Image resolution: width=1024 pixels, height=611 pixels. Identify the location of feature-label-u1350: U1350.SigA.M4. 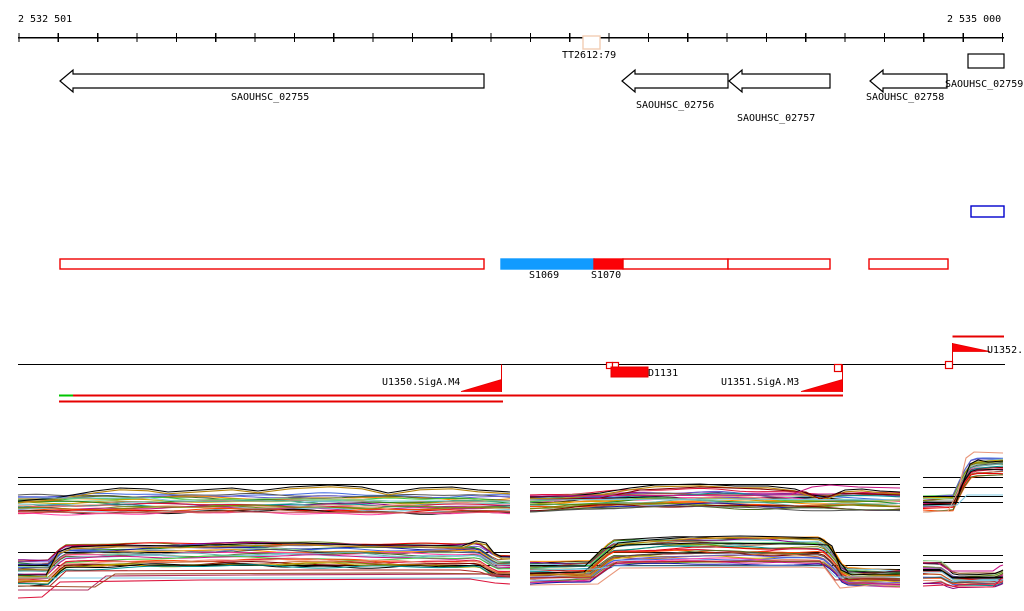
(421, 382).